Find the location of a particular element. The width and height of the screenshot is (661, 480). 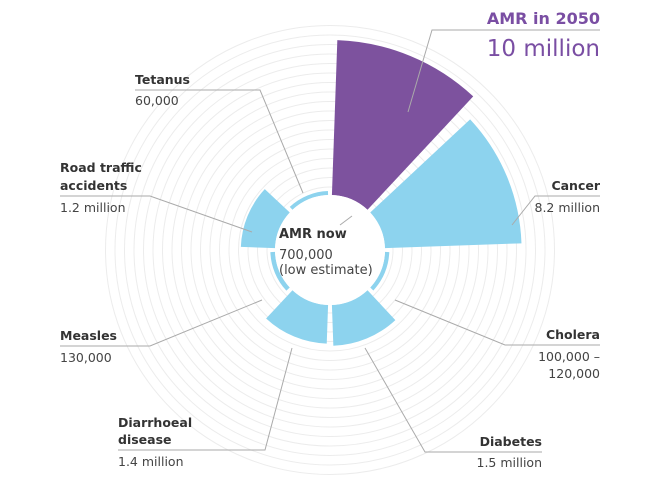

leader-measles is located at coordinates (161, 323).